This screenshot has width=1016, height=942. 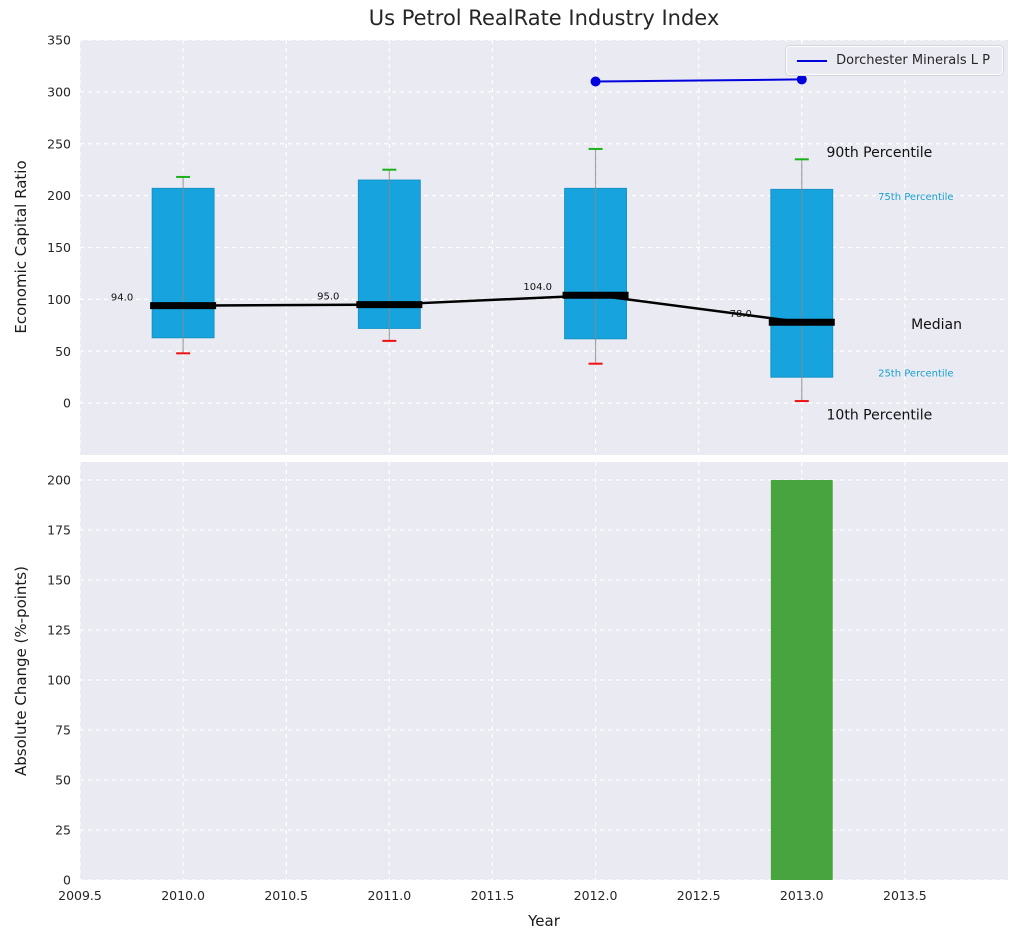 What do you see at coordinates (698, 80) in the screenshot?
I see `company-line` at bounding box center [698, 80].